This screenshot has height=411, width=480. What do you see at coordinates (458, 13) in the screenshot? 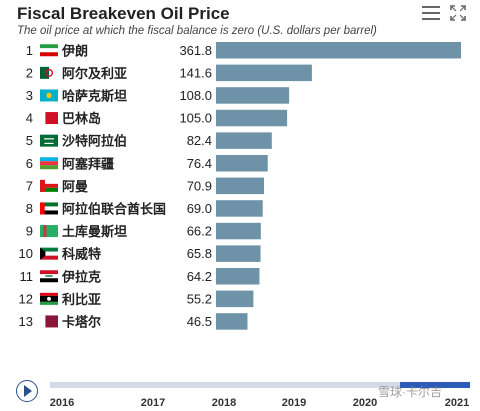
I see `fullscreen-expand-icon` at bounding box center [458, 13].